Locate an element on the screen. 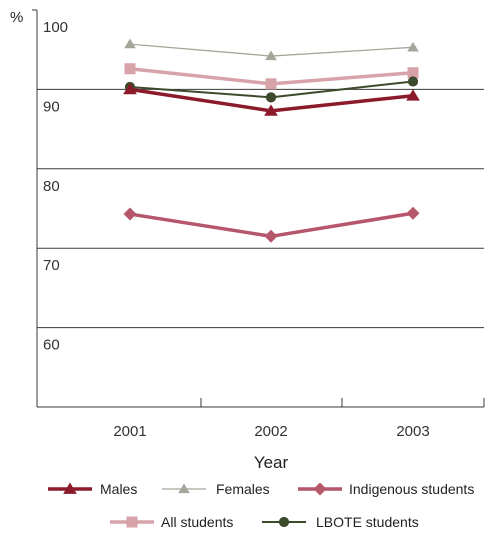 The image size is (494, 537). x-tick-label: 2002 is located at coordinates (270, 431).